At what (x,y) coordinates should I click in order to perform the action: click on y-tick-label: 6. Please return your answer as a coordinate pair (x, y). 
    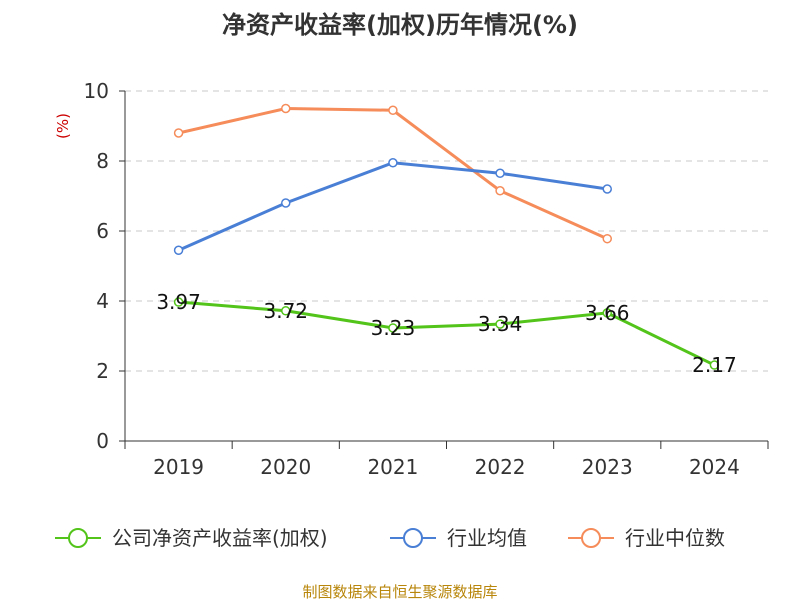
    Looking at the image, I should click on (102, 231).